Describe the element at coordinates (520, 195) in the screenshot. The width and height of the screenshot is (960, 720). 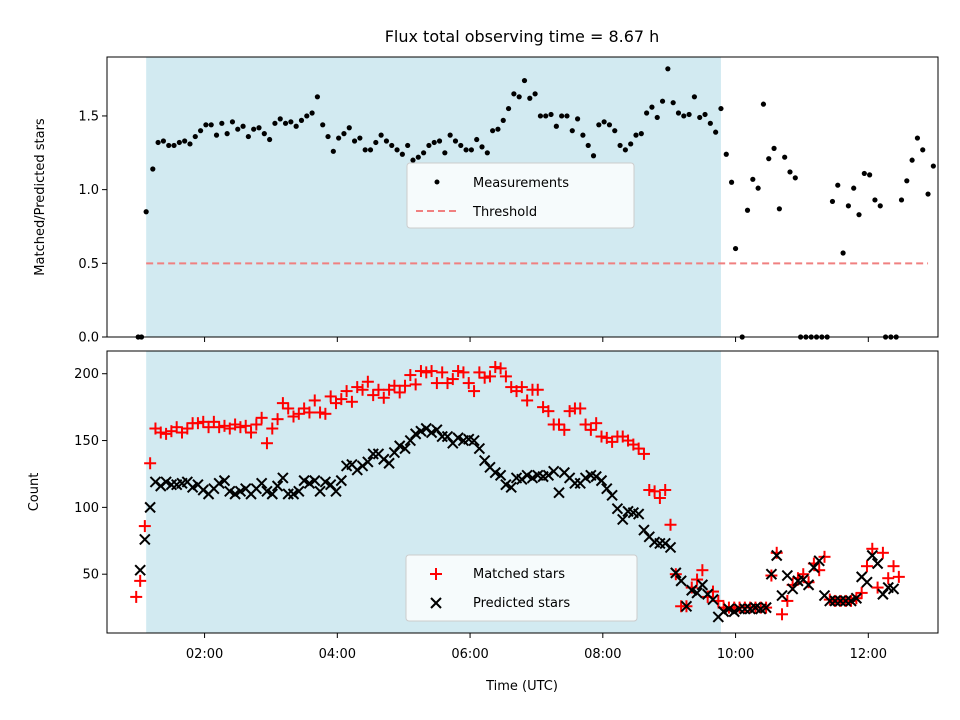
I see `ratio-legend: Measurements Threshold` at that location.